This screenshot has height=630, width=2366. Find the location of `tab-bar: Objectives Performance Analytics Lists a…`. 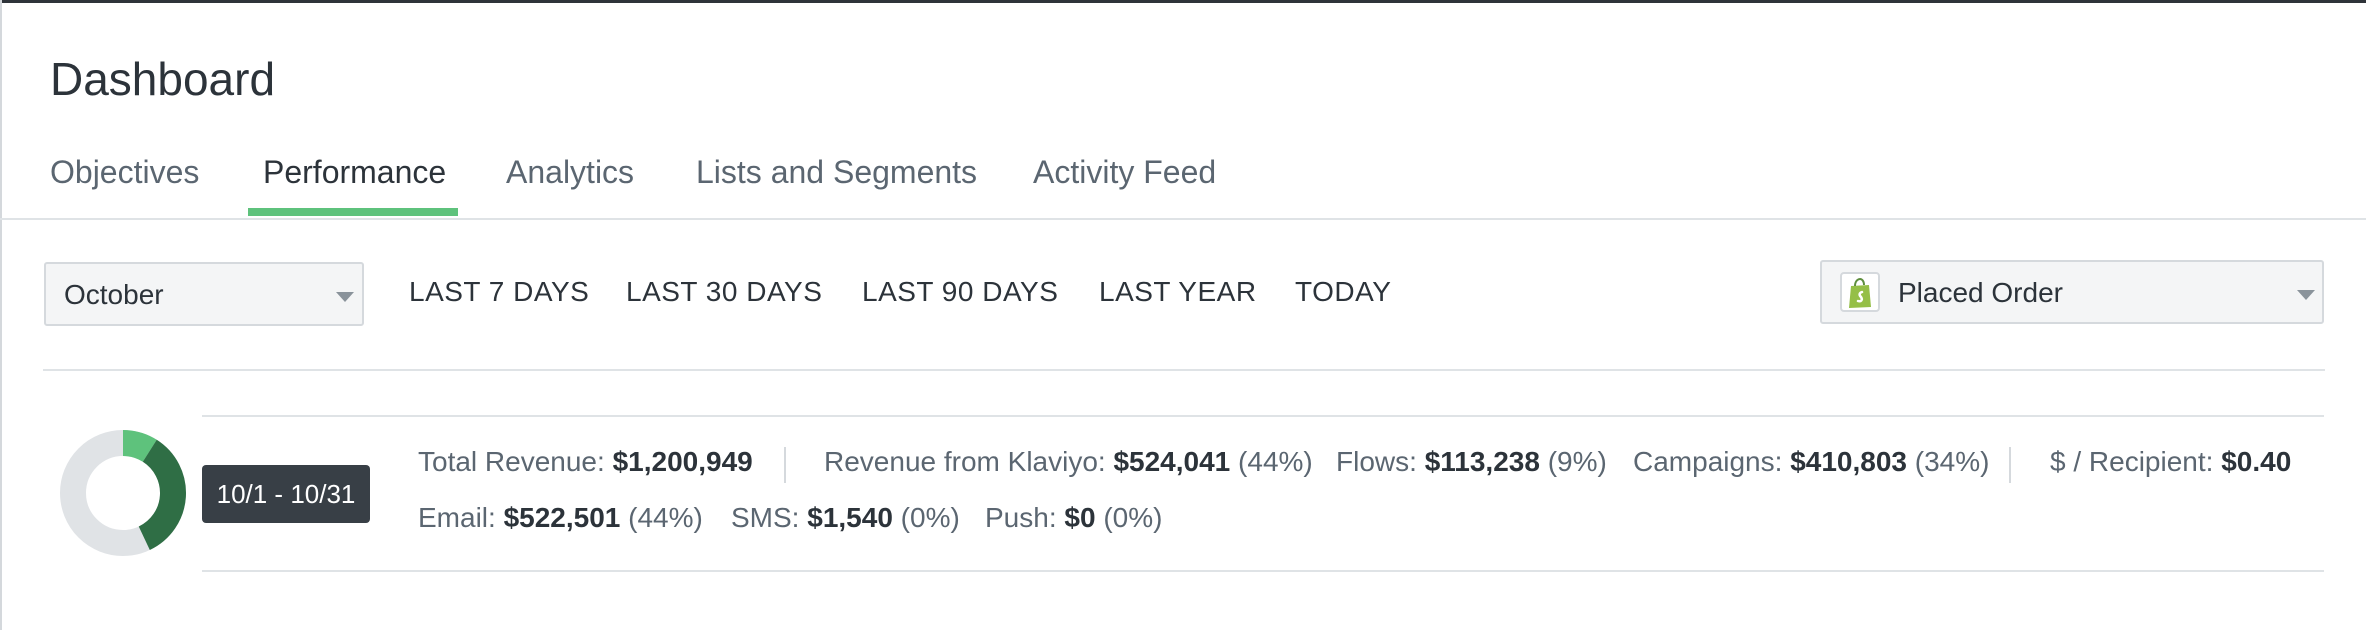

tab-bar: Objectives Performance Analytics Lists a… is located at coordinates (1183, 185).